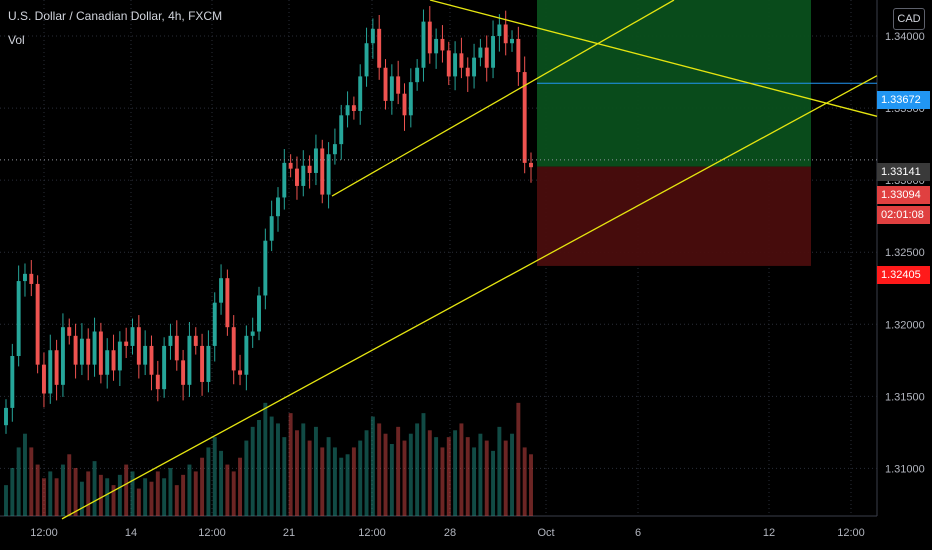 The image size is (932, 550). Describe the element at coordinates (903, 195) in the screenshot. I see `last-price-tag: 1.33094` at that location.